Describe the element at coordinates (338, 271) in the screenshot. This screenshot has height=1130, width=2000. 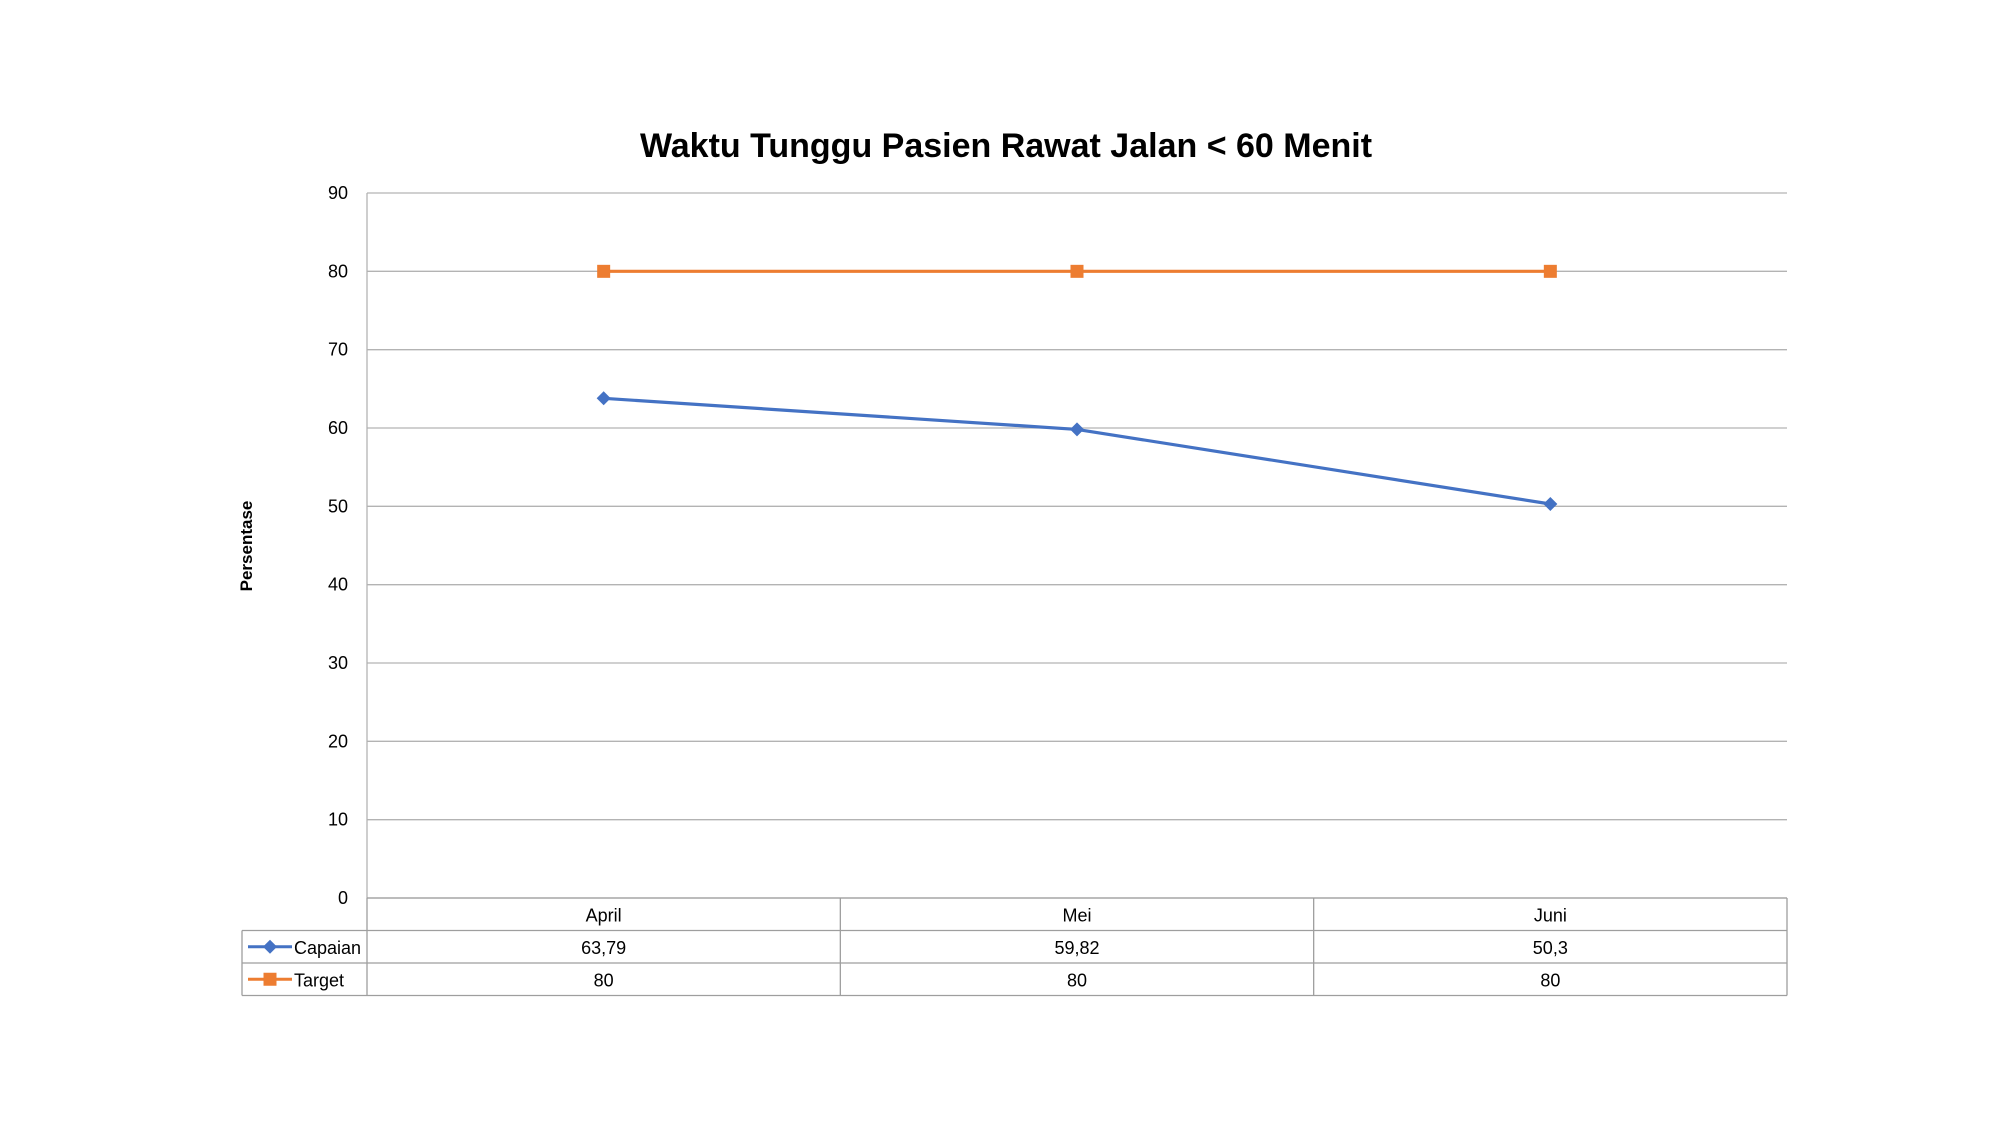
I see `y-tick-label: 80` at that location.